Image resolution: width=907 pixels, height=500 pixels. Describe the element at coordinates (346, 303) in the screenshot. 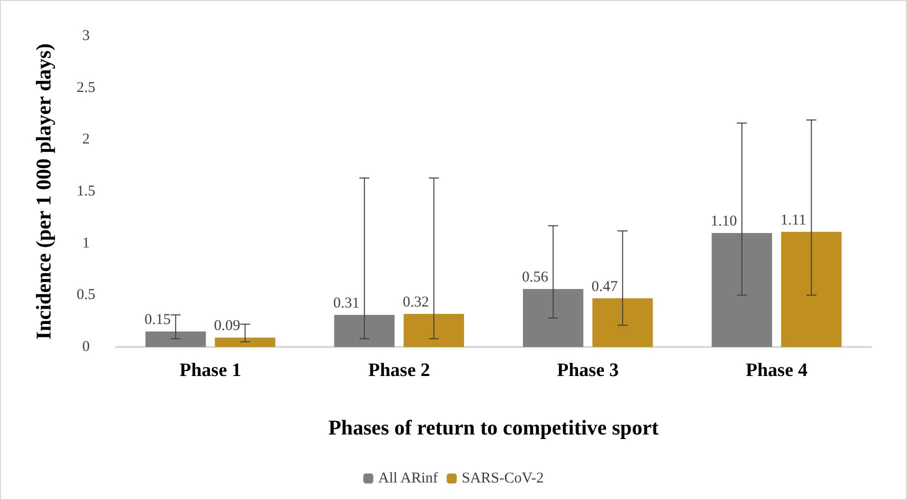

I see `data-label: 0.31` at that location.